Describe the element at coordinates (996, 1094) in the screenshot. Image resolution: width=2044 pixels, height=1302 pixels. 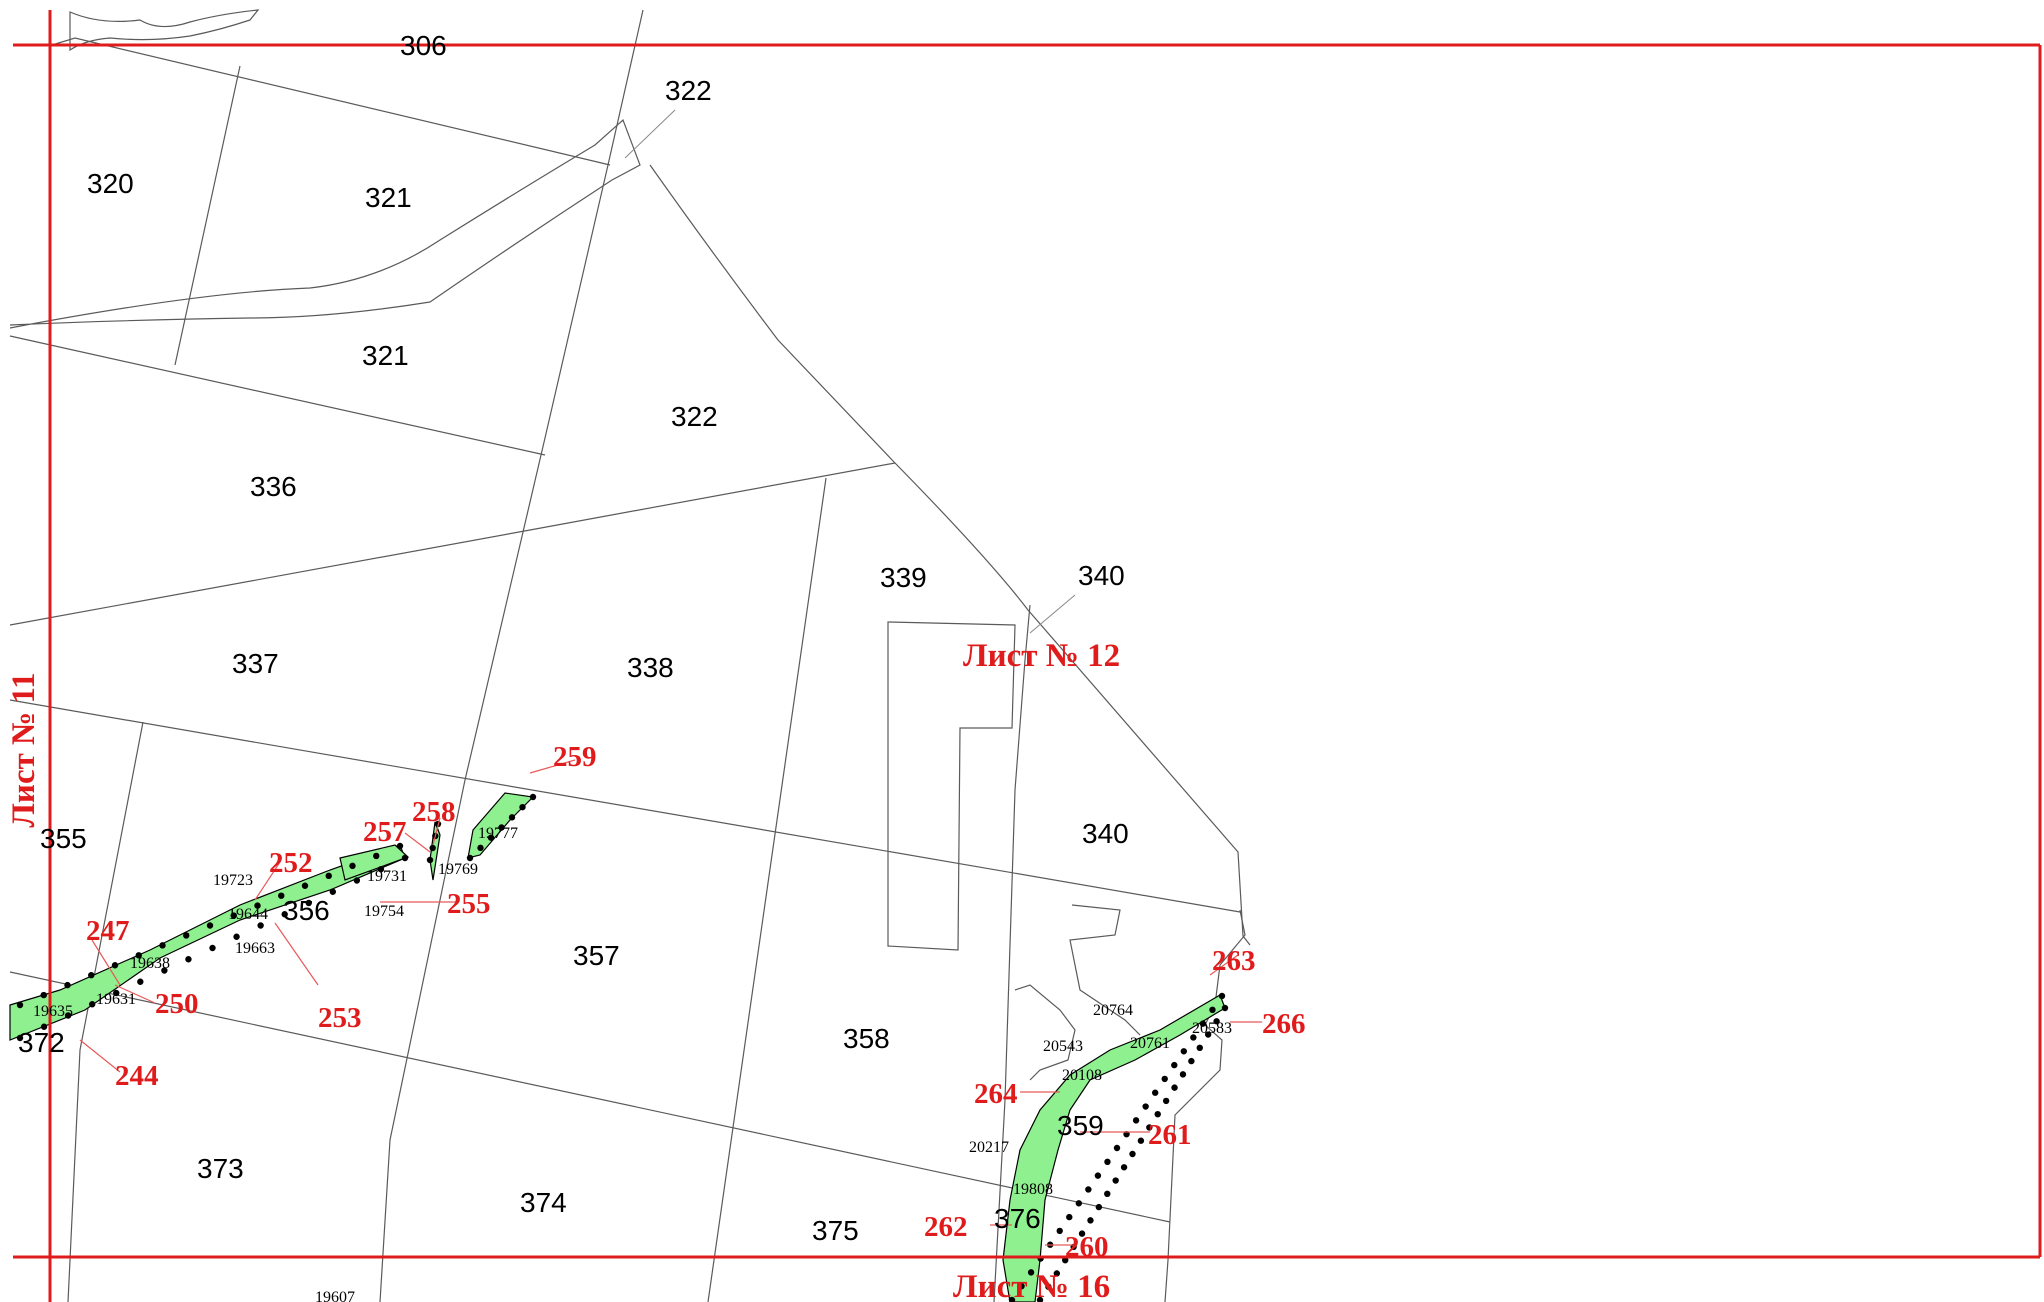
I see `marker-label: 264` at that location.